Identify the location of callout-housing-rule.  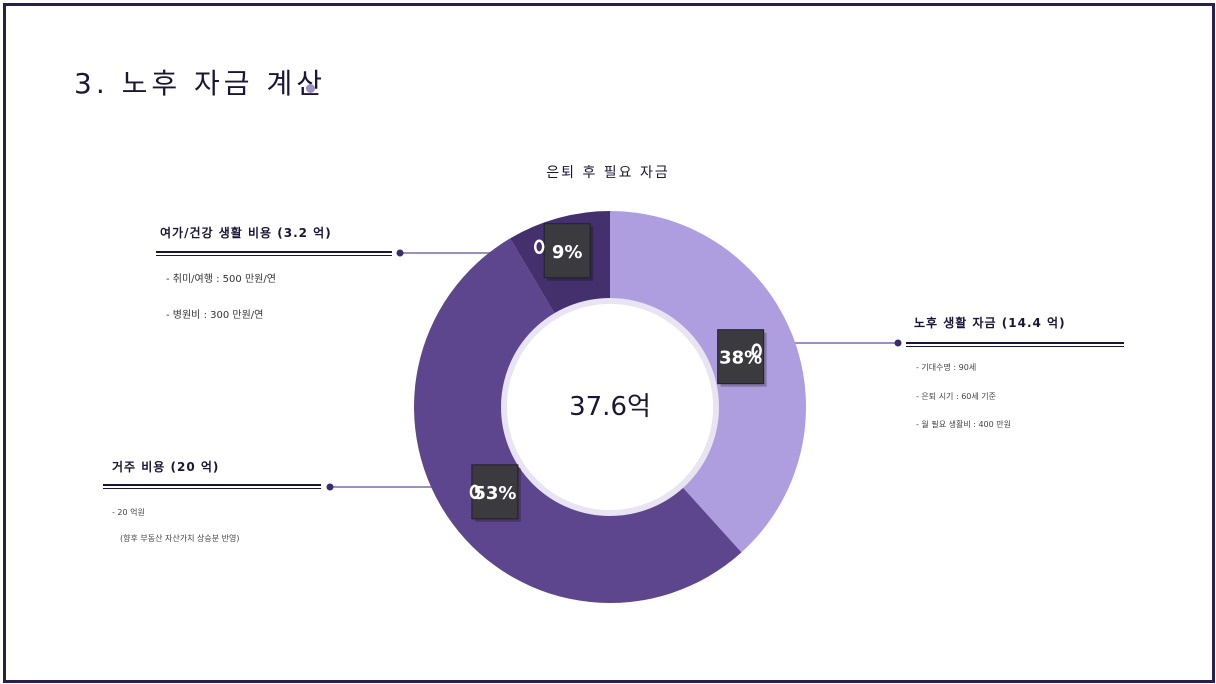
(212, 486).